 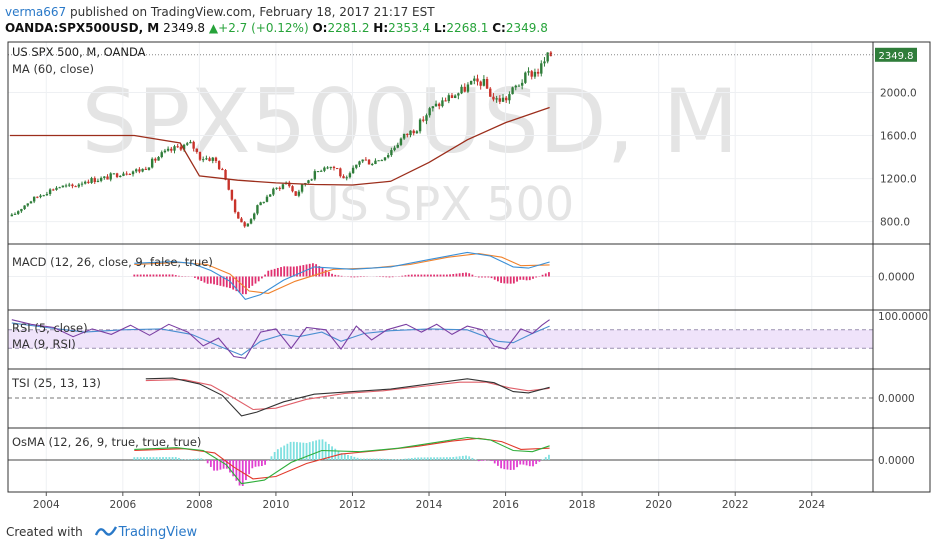 What do you see at coordinates (280, 339) in the screenshot?
I see `rsi-line` at bounding box center [280, 339].